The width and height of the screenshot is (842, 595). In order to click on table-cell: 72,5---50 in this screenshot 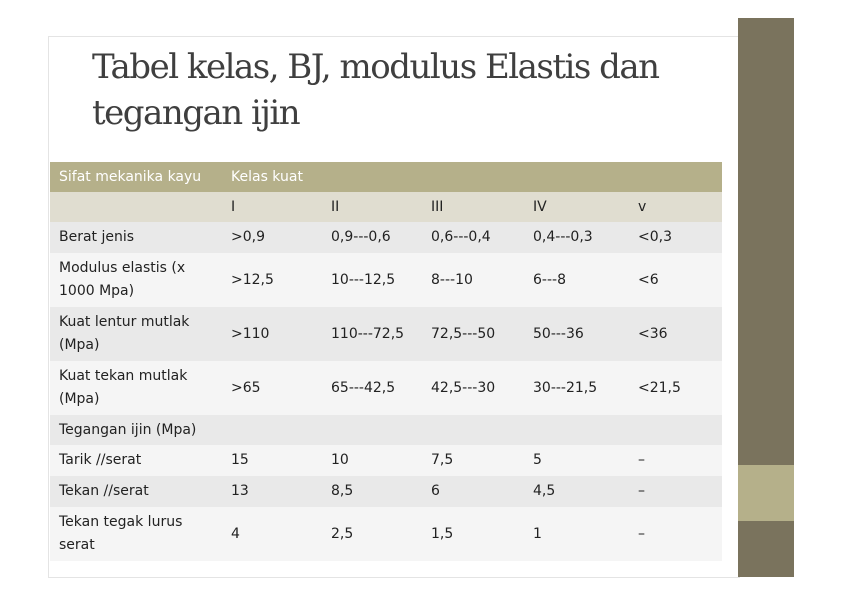, I will do `click(473, 334)`.